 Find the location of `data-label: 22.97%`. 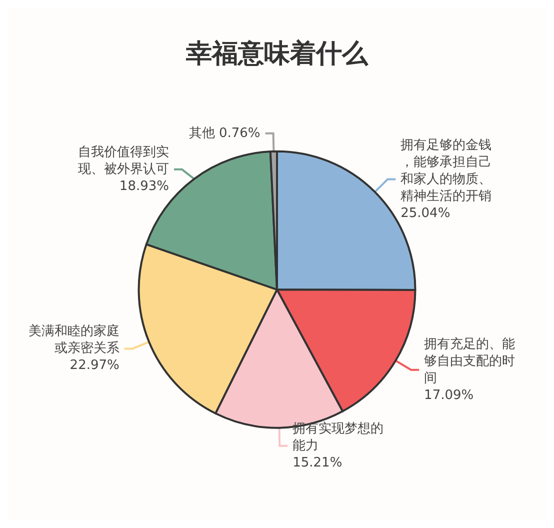

data-label: 22.97% is located at coordinates (95, 366).